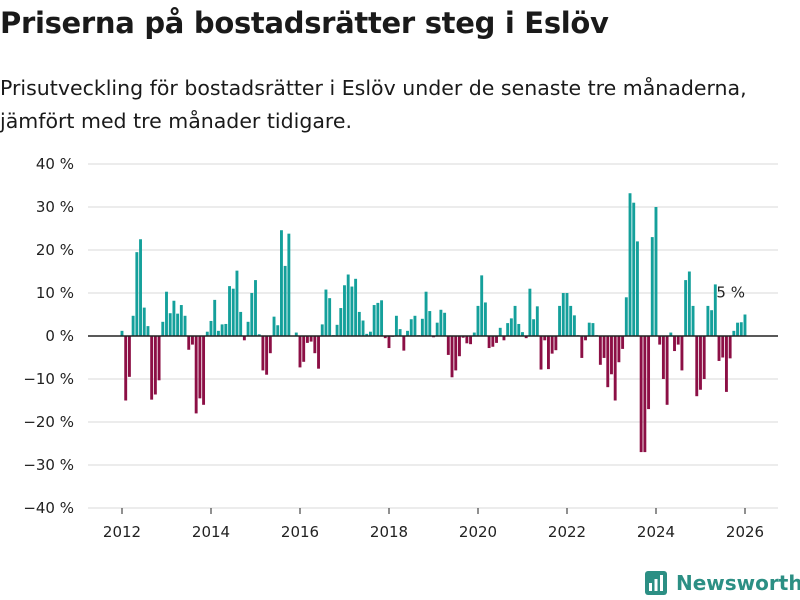 This screenshot has height=600, width=800. I want to click on x-tick-label: 2022, so click(567, 532).